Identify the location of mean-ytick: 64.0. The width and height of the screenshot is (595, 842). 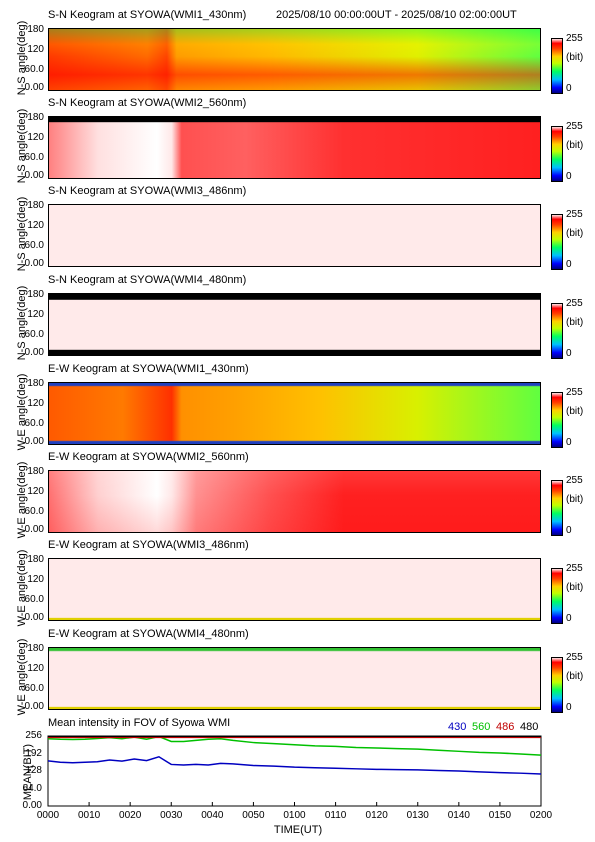
(32, 788).